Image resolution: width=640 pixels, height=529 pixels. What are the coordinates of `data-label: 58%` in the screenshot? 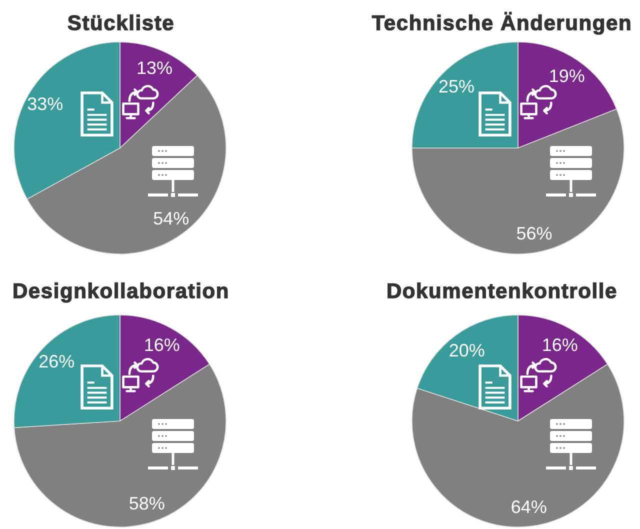 It's located at (146, 504).